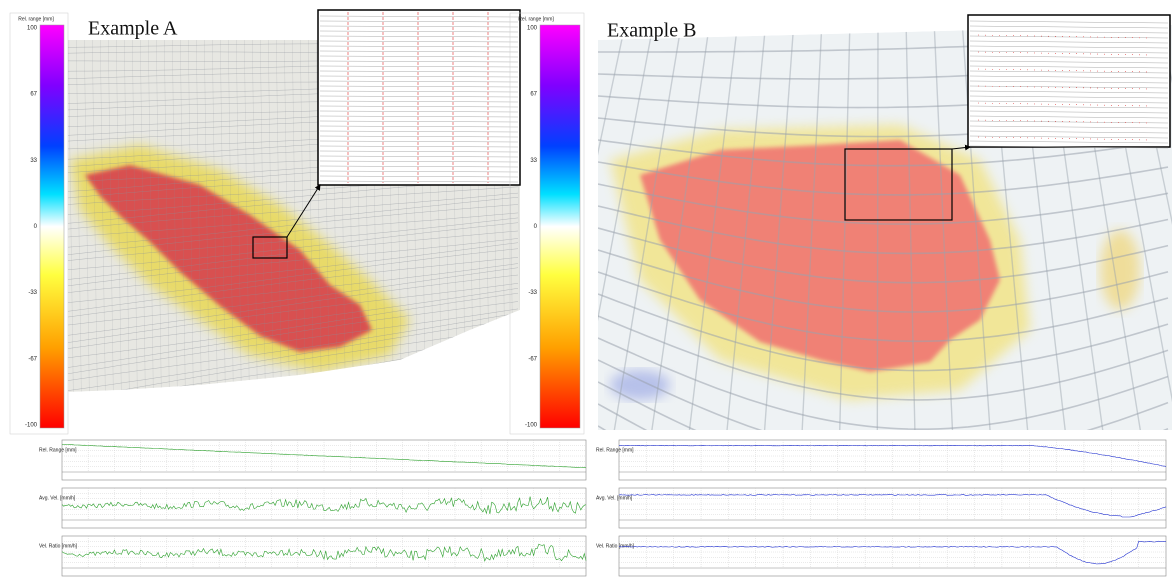  I want to click on colorbar-tick: 0, so click(536, 227).